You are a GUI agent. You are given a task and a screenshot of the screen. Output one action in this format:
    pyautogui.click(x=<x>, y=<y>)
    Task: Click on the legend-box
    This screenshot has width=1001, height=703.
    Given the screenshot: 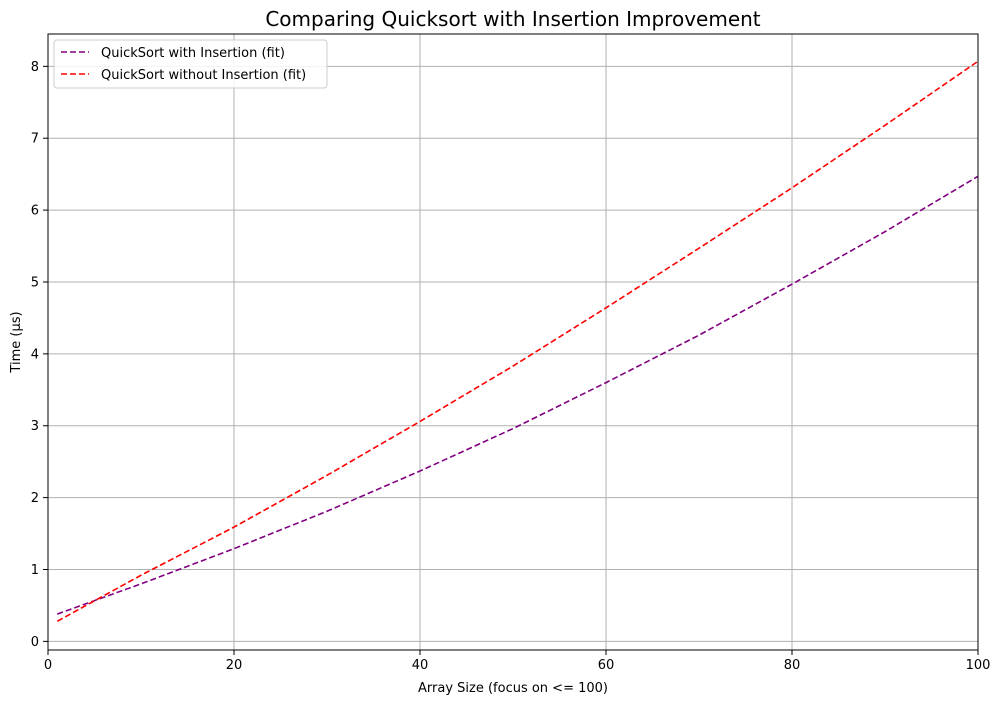 What is the action you would take?
    pyautogui.click(x=190, y=64)
    